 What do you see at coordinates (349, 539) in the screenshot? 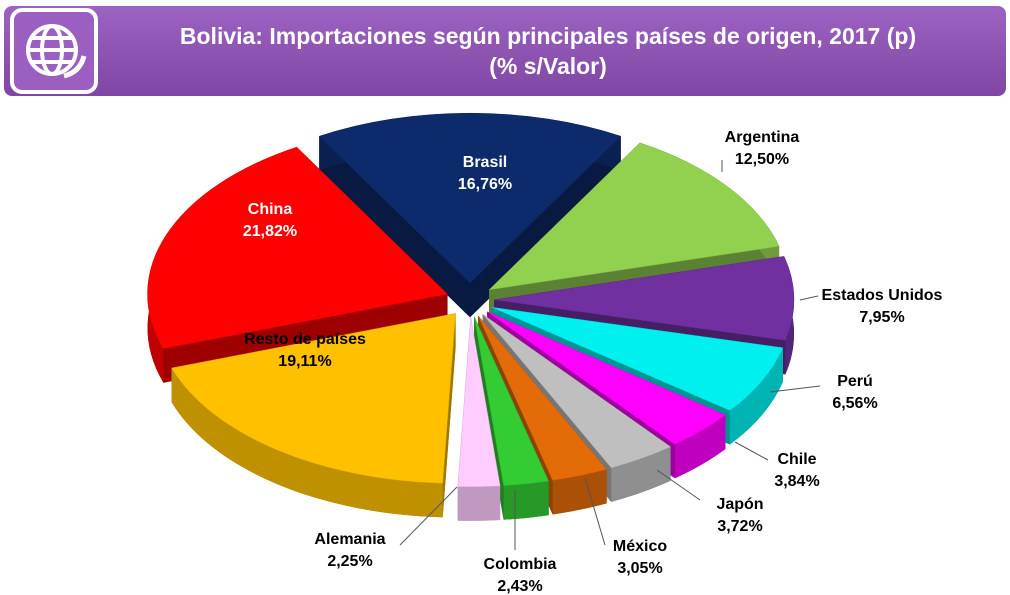
I see `slice-label: Alemania` at bounding box center [349, 539].